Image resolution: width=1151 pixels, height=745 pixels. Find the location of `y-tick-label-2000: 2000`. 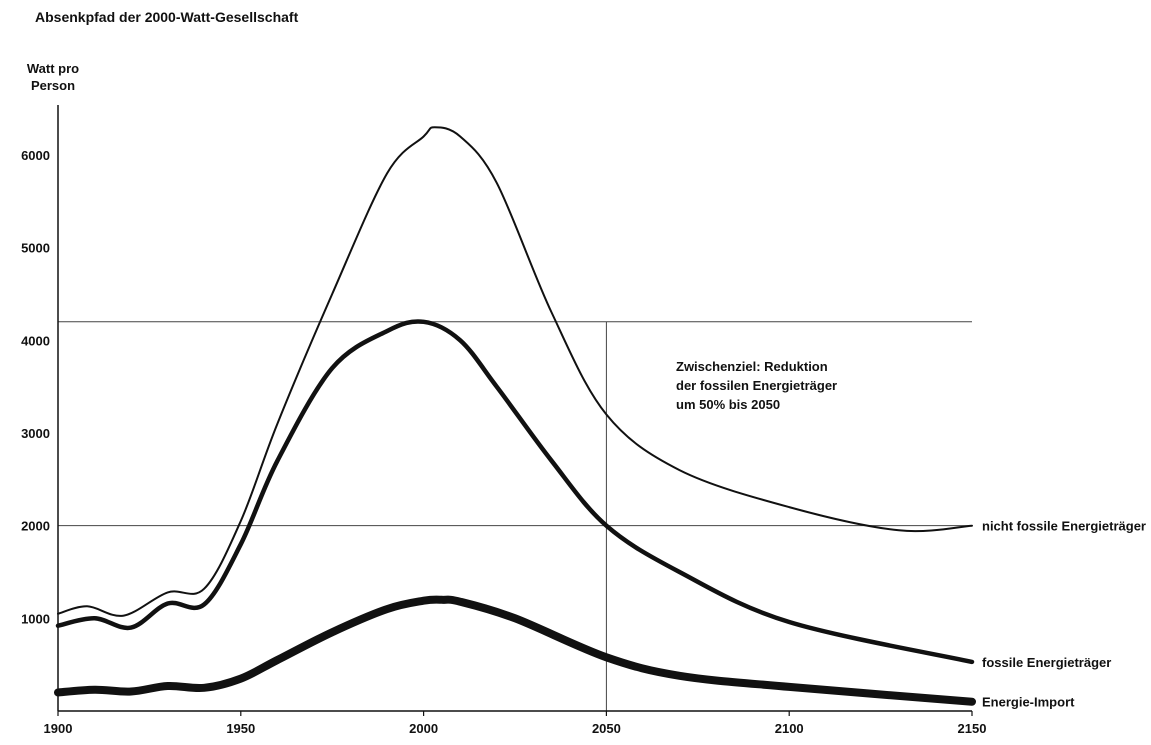

y-tick-label-2000: 2000 is located at coordinates (35, 526).